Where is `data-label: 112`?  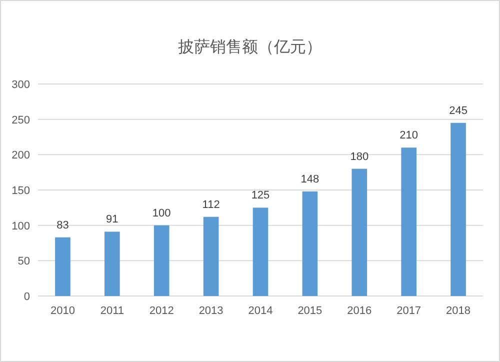
data-label: 112 is located at coordinates (211, 204).